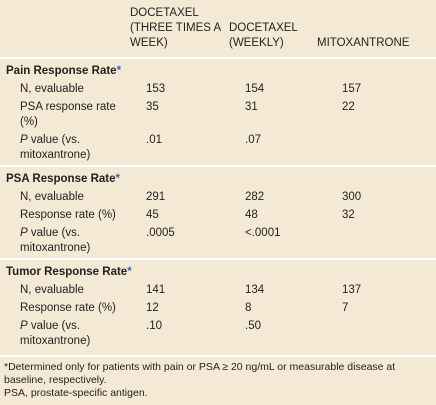 The width and height of the screenshot is (436, 405). I want to click on data-row: P value (vs. mitoxantrone) .10 .50, so click(218, 334).